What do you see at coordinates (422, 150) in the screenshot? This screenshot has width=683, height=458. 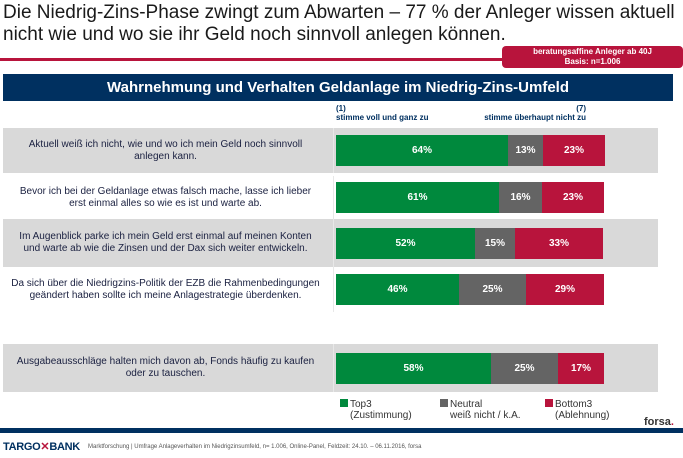 I see `bar-segment: 64%` at bounding box center [422, 150].